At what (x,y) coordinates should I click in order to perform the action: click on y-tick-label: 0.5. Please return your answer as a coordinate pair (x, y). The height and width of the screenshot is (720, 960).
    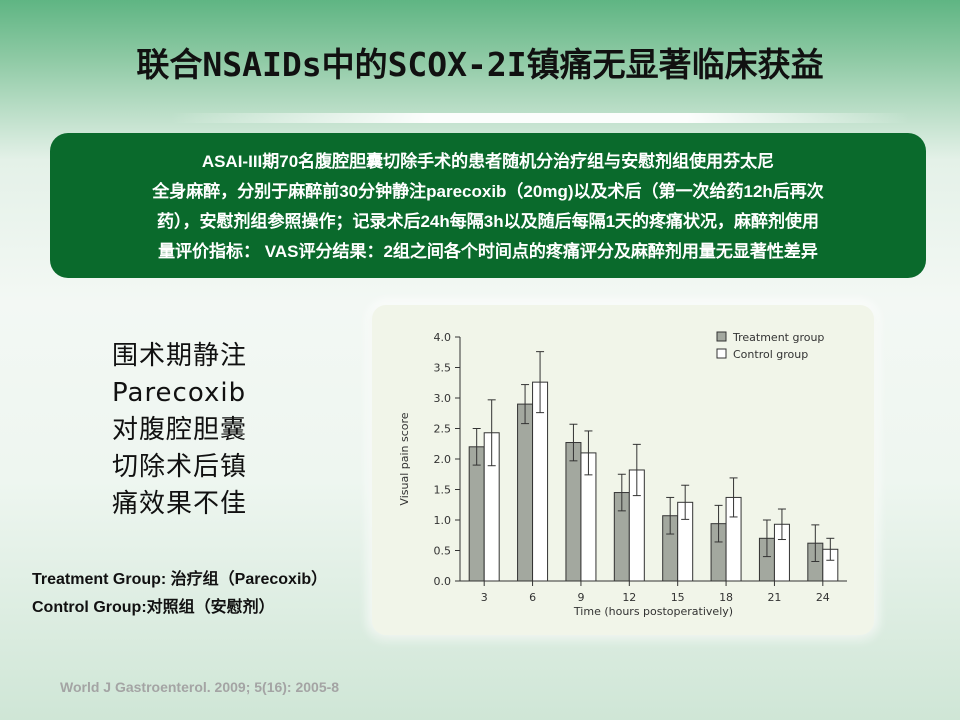
    Looking at the image, I should click on (443, 551).